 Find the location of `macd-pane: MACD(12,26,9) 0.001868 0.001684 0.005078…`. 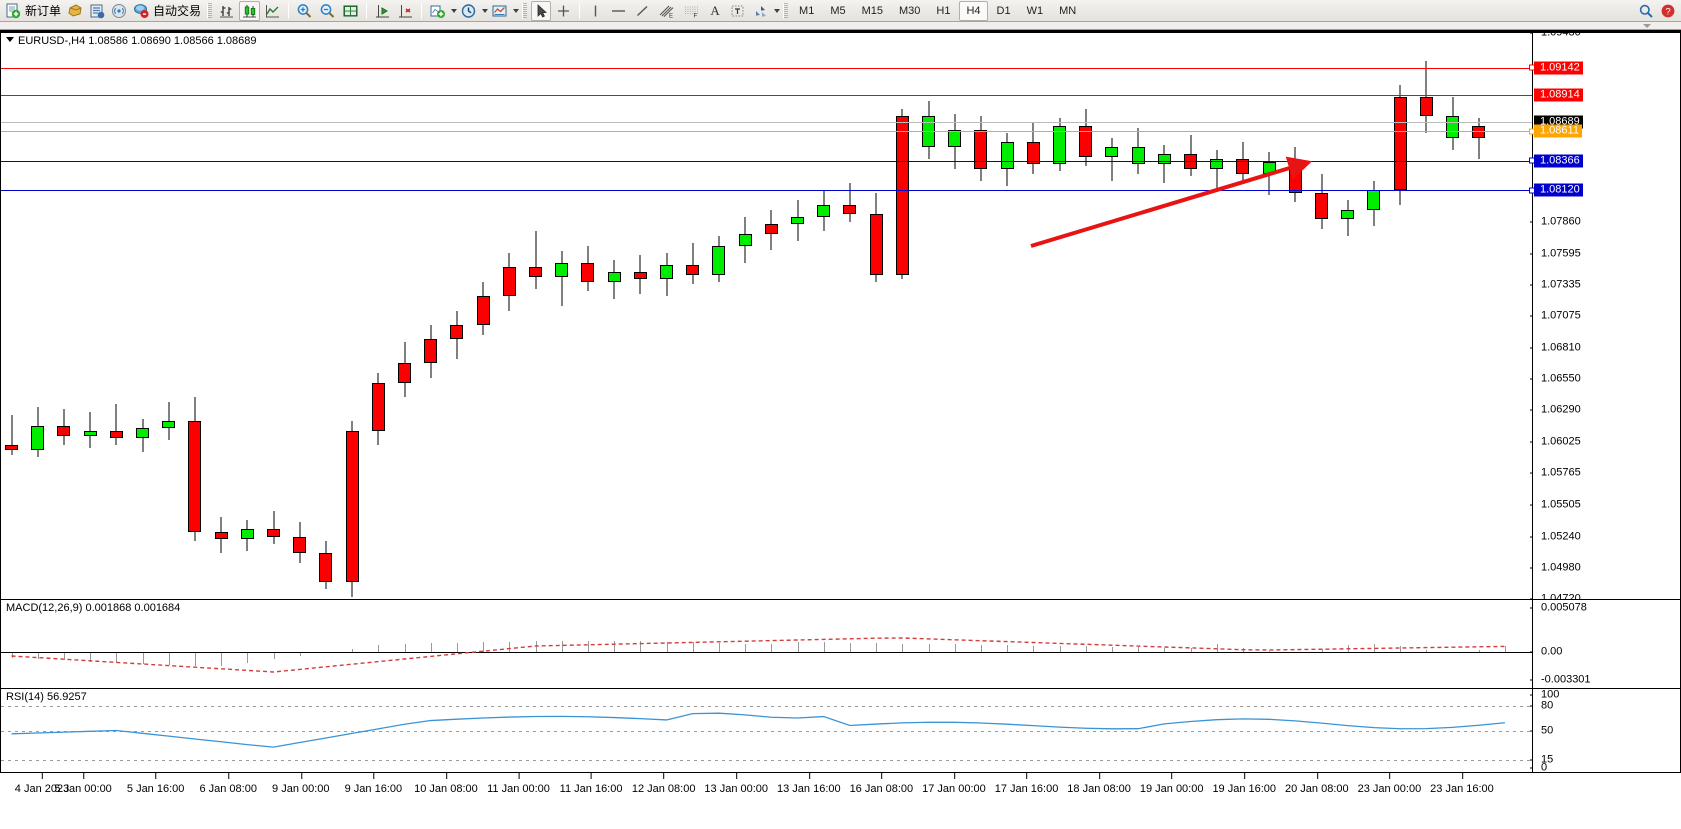

macd-pane: MACD(12,26,9) 0.001868 0.001684 0.005078… is located at coordinates (840, 644).